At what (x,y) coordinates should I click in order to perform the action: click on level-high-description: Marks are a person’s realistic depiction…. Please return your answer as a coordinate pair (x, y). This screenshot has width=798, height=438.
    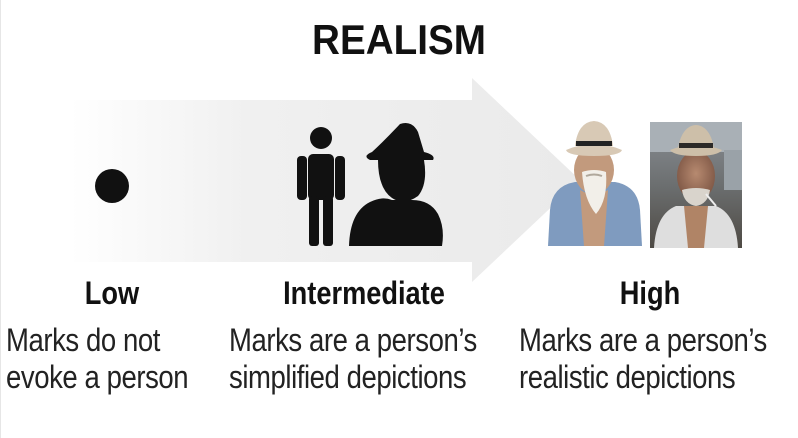
    Looking at the image, I should click on (643, 359).